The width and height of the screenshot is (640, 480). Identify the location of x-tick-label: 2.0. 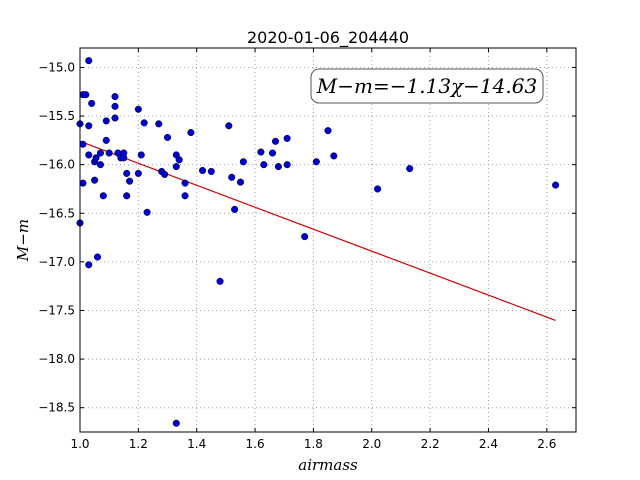
(371, 444).